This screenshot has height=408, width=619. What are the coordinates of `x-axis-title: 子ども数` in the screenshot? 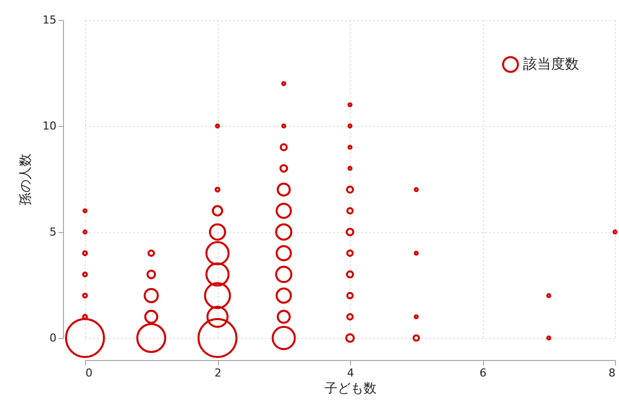 It's located at (350, 389).